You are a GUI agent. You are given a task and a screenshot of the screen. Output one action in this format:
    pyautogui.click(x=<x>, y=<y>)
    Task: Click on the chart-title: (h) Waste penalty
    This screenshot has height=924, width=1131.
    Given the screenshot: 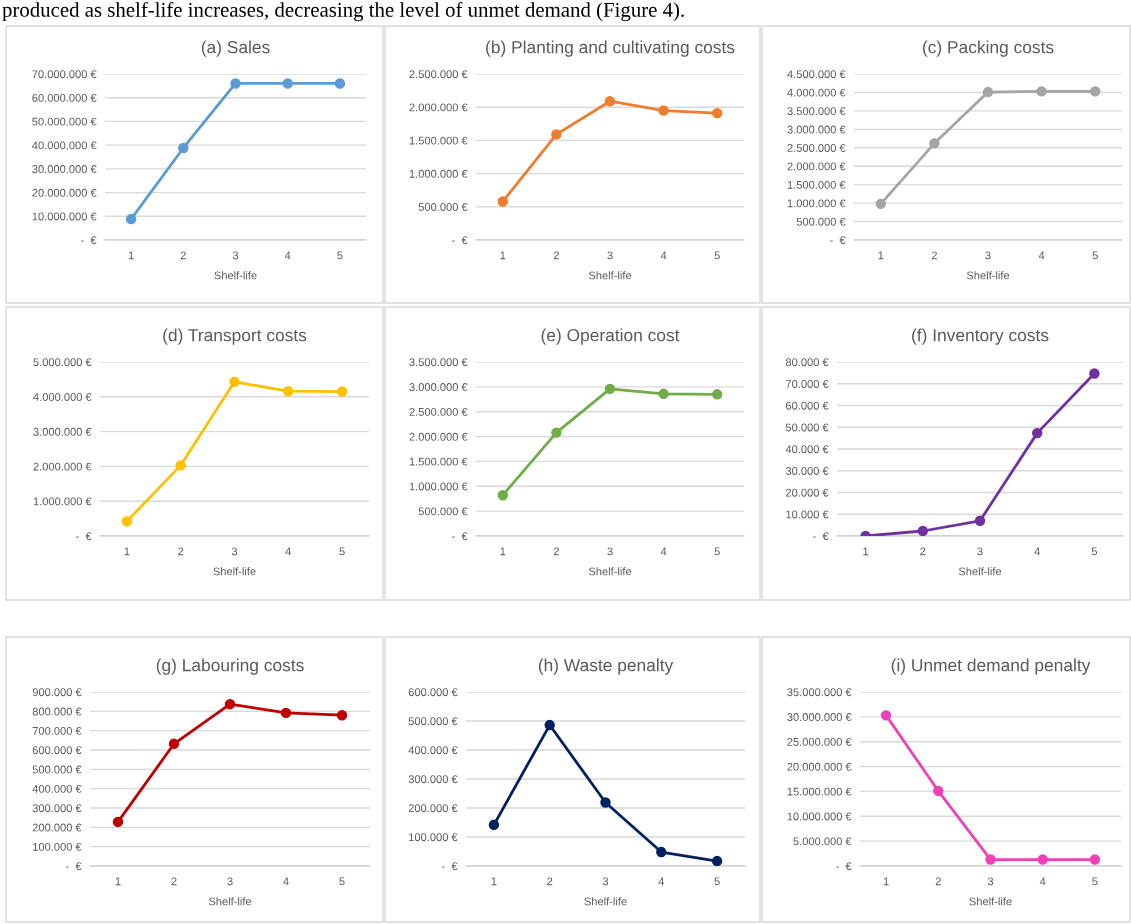 What is the action you would take?
    pyautogui.click(x=606, y=666)
    